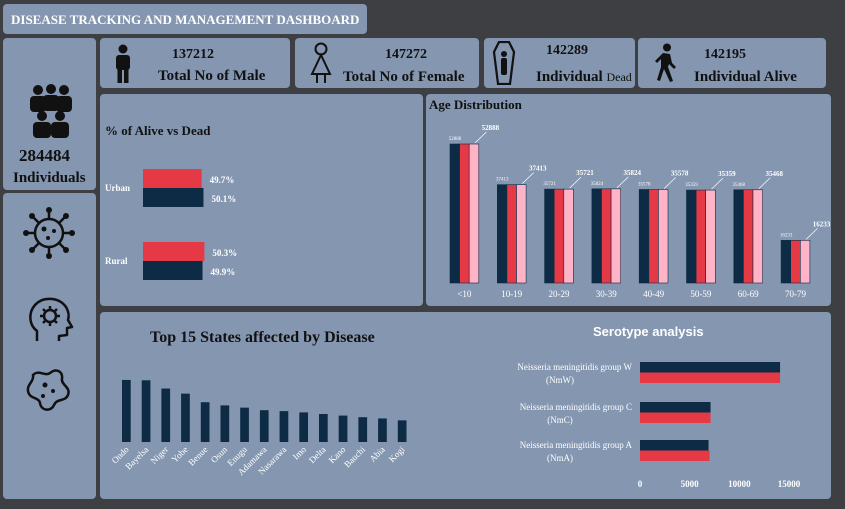 Image resolution: width=845 pixels, height=509 pixels. I want to click on kpi-male-card: 137212 Total No of Male, so click(195, 63).